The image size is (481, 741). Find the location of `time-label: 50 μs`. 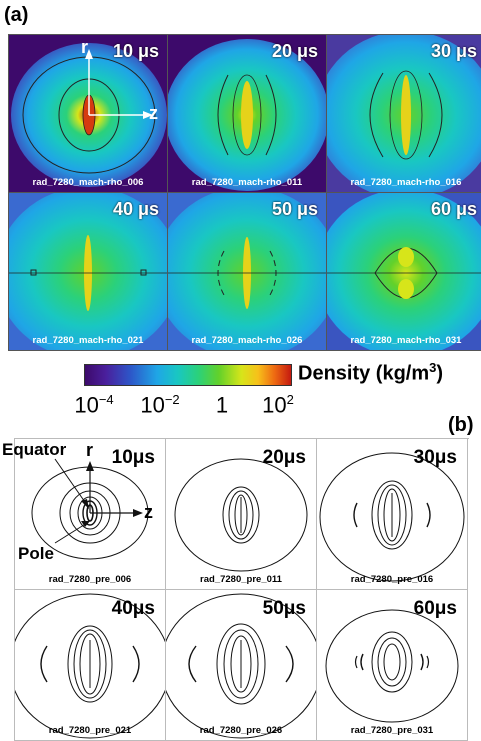

time-label: 50 μs is located at coordinates (294, 209).